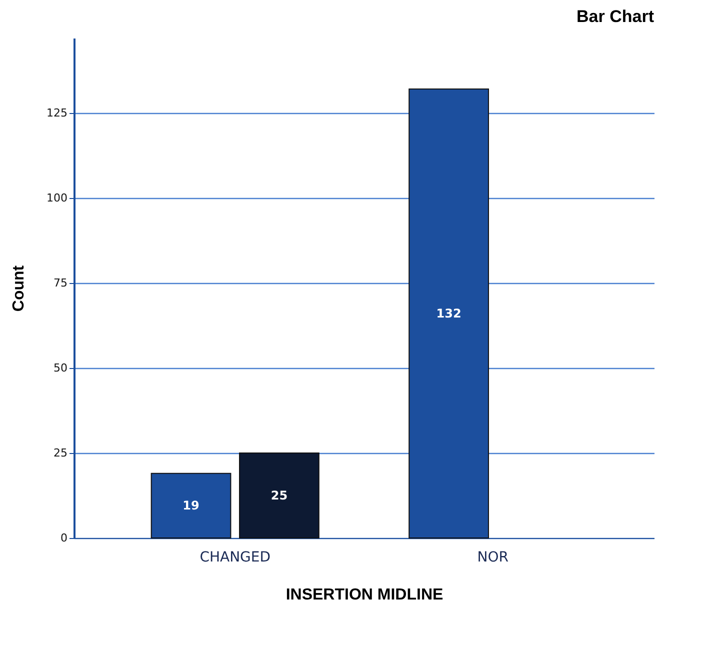 This screenshot has height=652, width=707. I want to click on x-axis-title: INSERTION MIDLINE, so click(365, 595).